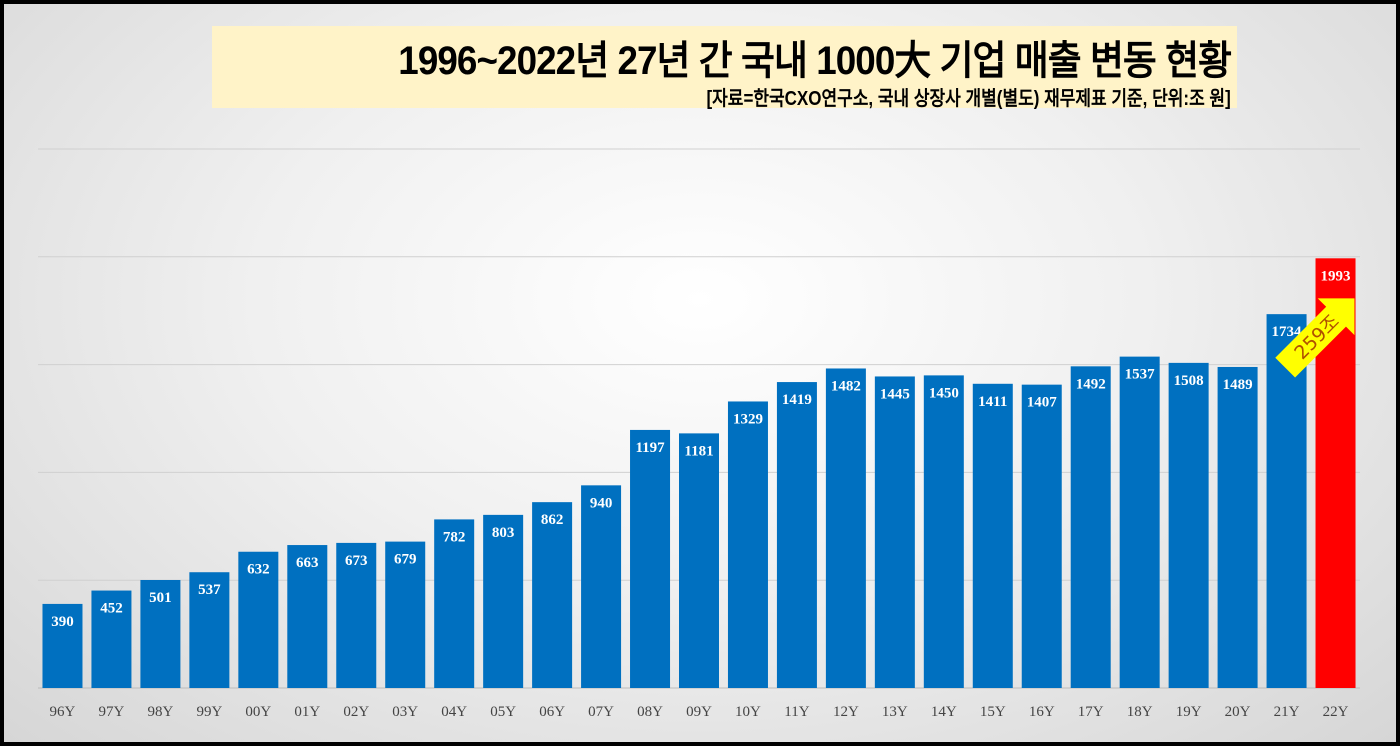  What do you see at coordinates (1287, 712) in the screenshot?
I see `x-tick-label: 21Y` at bounding box center [1287, 712].